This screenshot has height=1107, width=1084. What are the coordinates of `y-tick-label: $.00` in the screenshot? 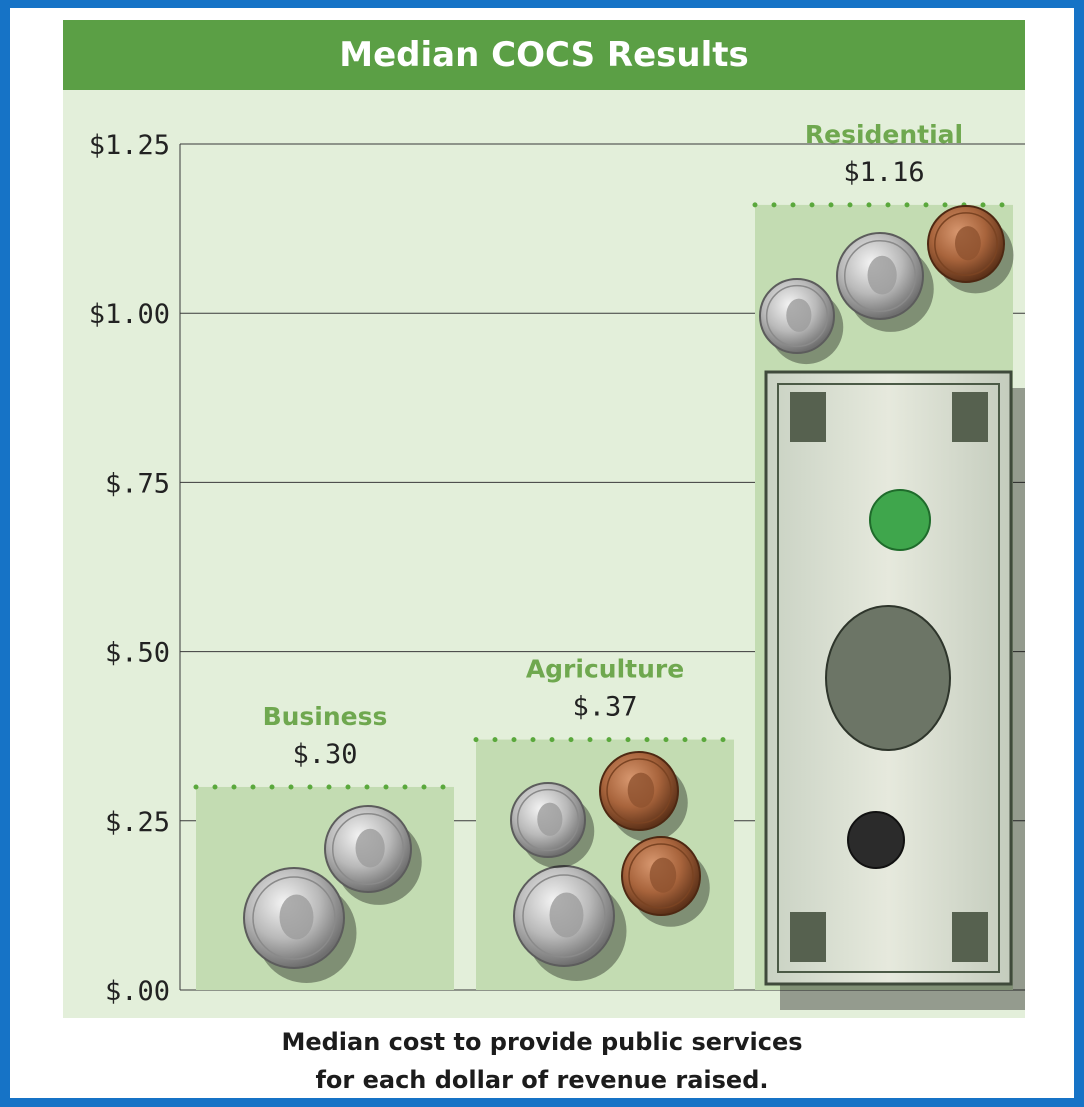 It's located at (137, 991).